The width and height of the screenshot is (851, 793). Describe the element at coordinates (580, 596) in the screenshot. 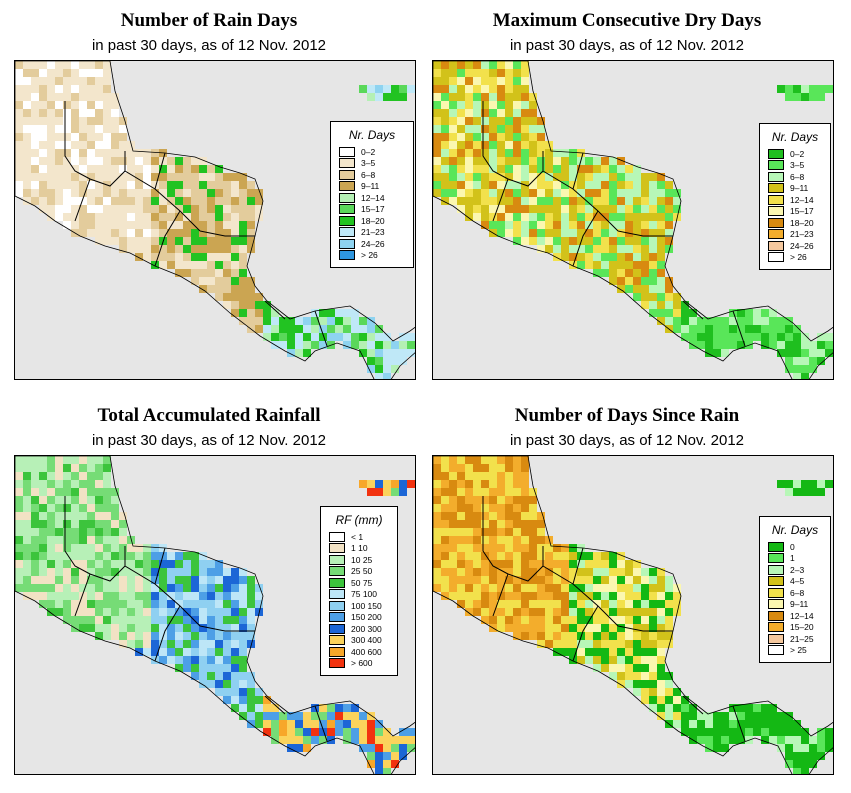

I see `country-border` at that location.